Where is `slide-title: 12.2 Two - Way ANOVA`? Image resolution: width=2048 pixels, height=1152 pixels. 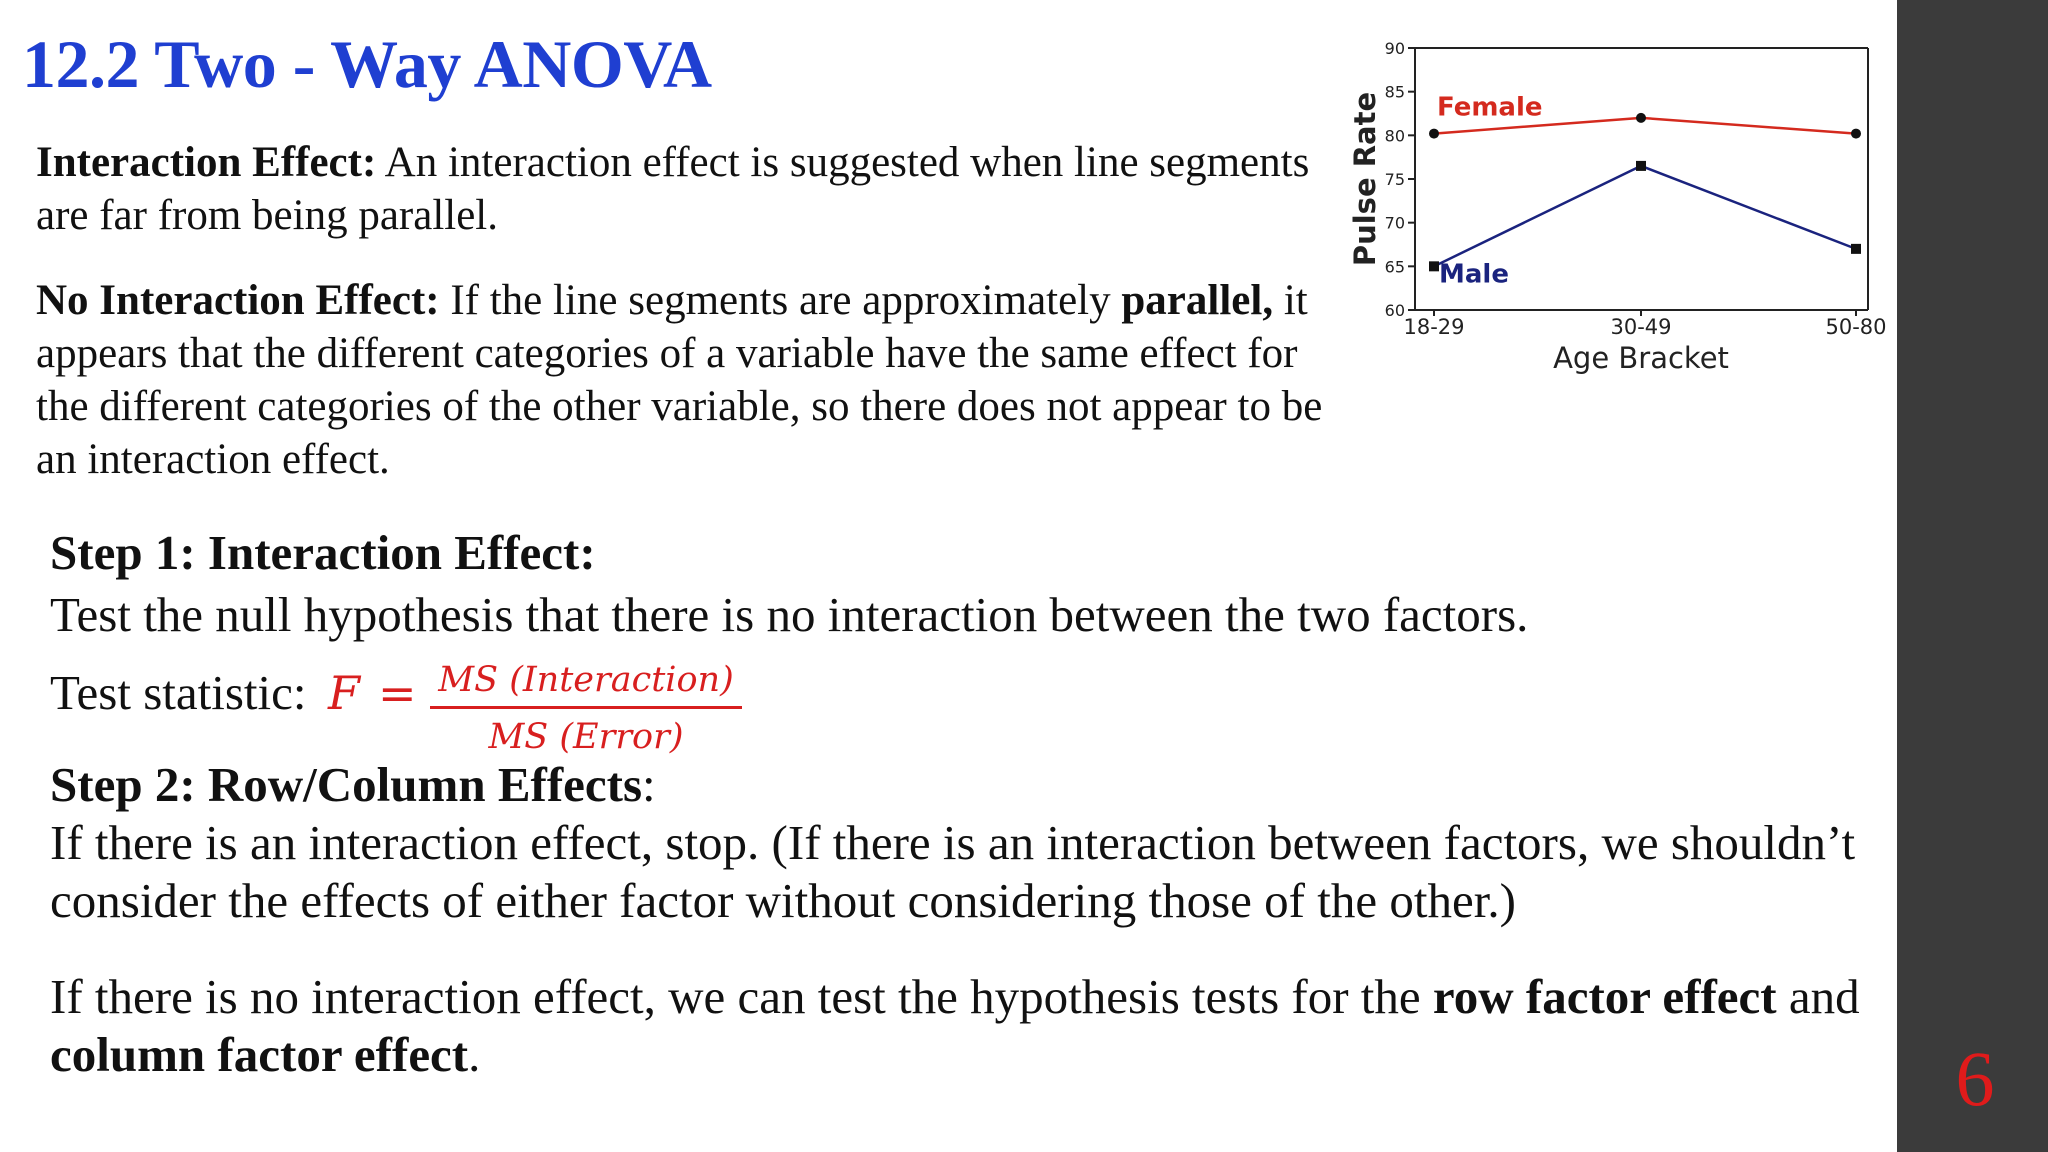 slide-title: 12.2 Two - Way ANOVA is located at coordinates (367, 64).